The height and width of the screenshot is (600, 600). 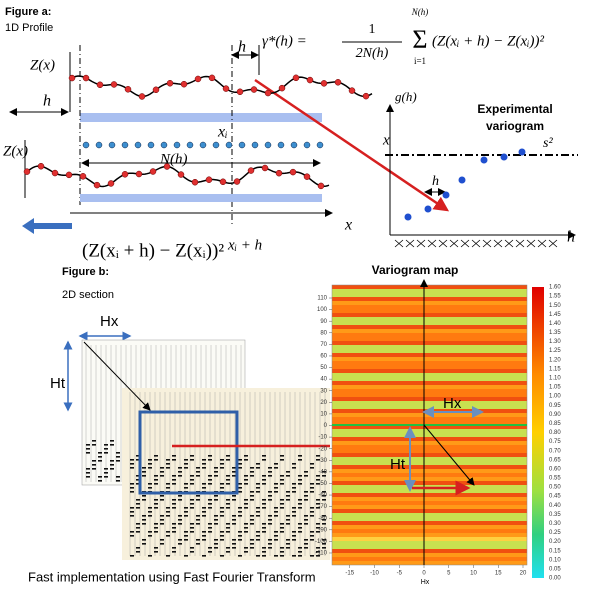 I want to click on y-tick-label: 60, so click(x=323, y=357).